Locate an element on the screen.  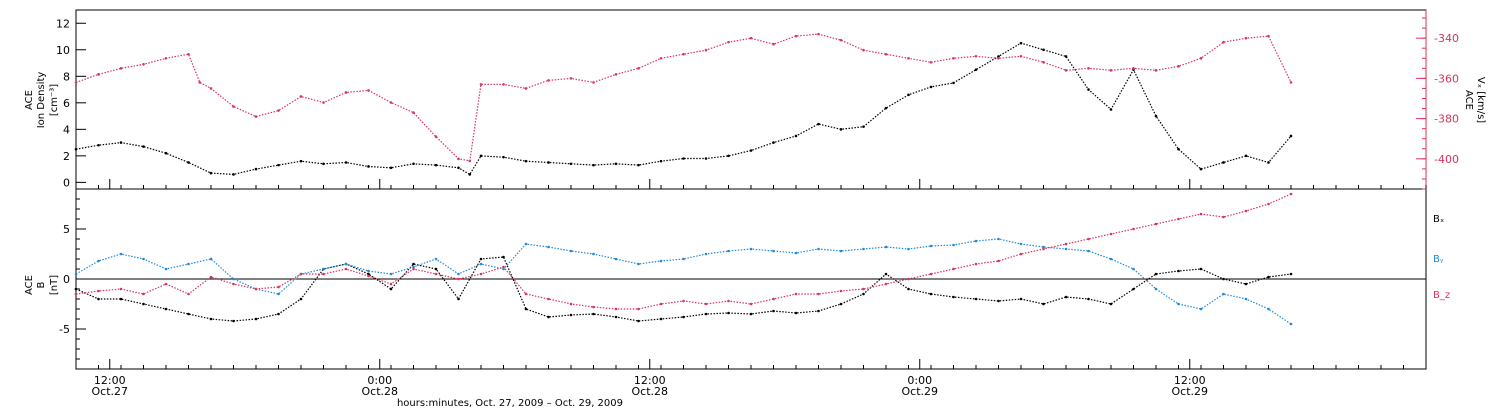
legend-bx: Bₓ is located at coordinates (1438, 219).